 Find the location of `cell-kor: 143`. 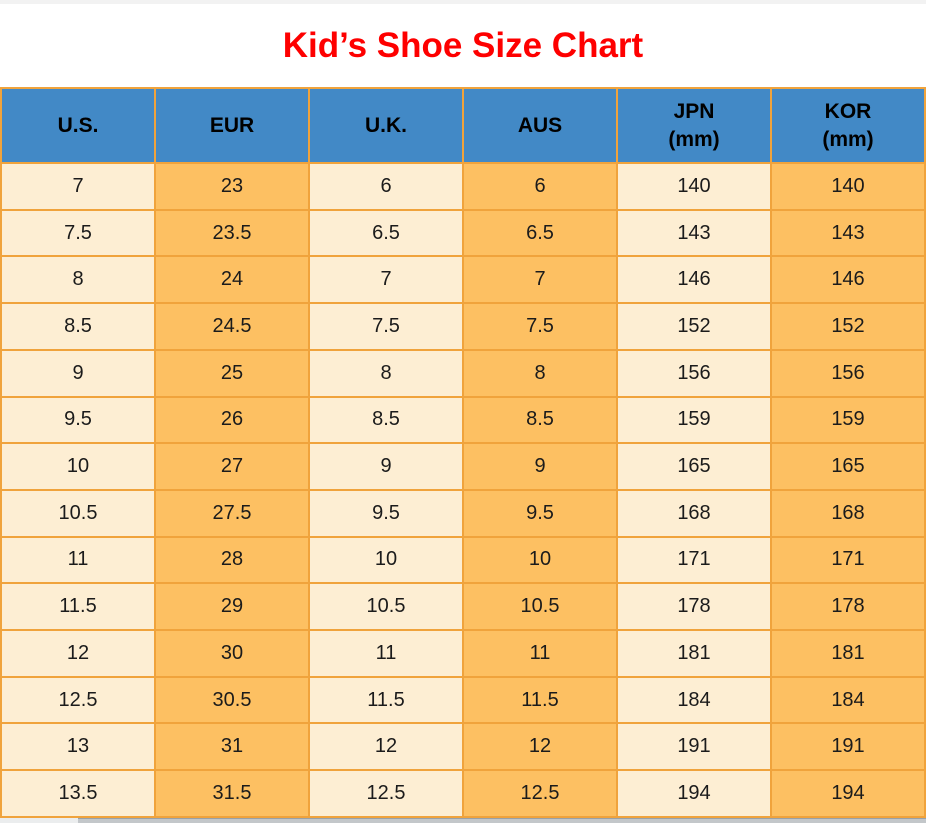

cell-kor: 143 is located at coordinates (848, 233).